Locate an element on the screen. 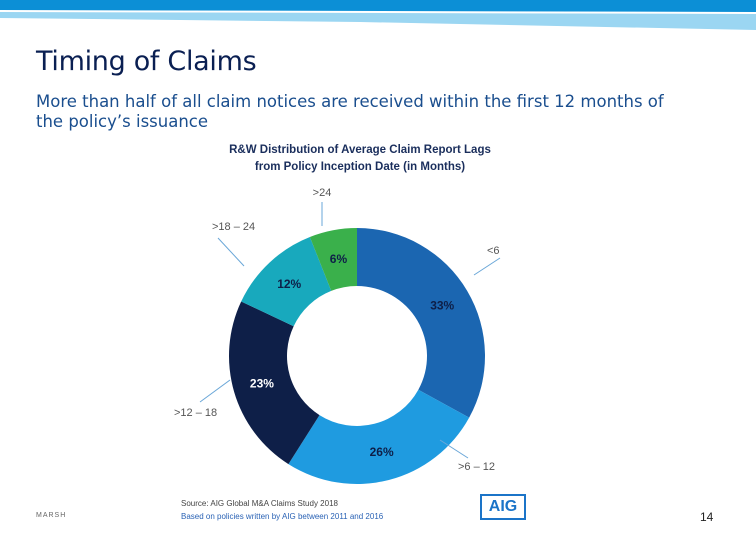 This screenshot has width=756, height=540. category-label-24: >24 is located at coordinates (322, 193).